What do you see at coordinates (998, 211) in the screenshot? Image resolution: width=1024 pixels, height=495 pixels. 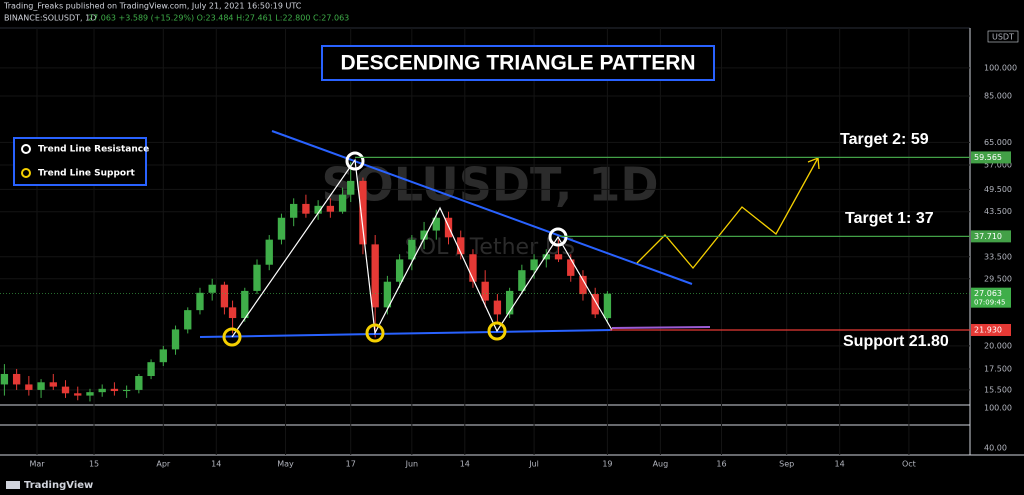 I see `y-tick-label: 43.500` at bounding box center [998, 211].